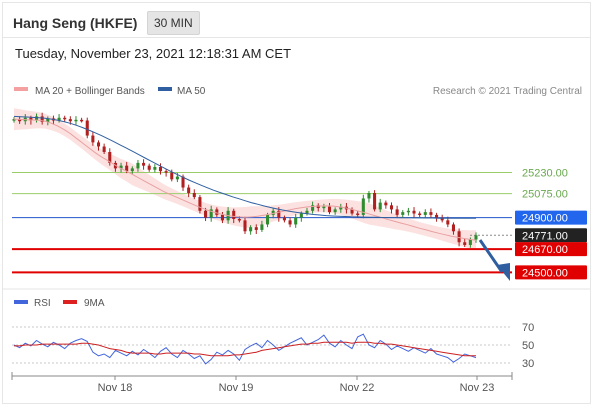 The image size is (594, 407). I want to click on x-tick-label: Nov 19, so click(236, 388).